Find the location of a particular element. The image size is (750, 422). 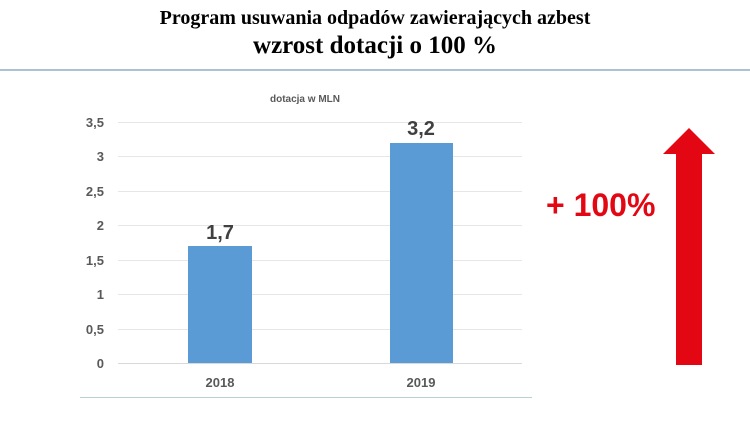

x-tick-label: 2019 is located at coordinates (421, 382).